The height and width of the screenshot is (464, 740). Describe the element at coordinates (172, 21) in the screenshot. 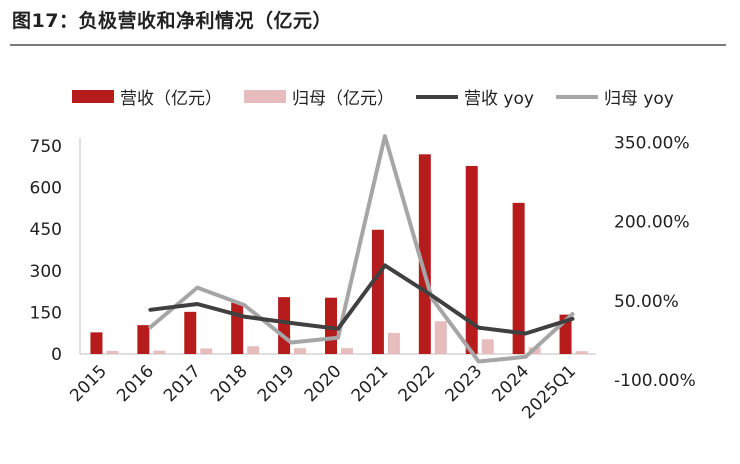

I see `figure-title: 图17：负极营收和净利情况（亿元）` at that location.